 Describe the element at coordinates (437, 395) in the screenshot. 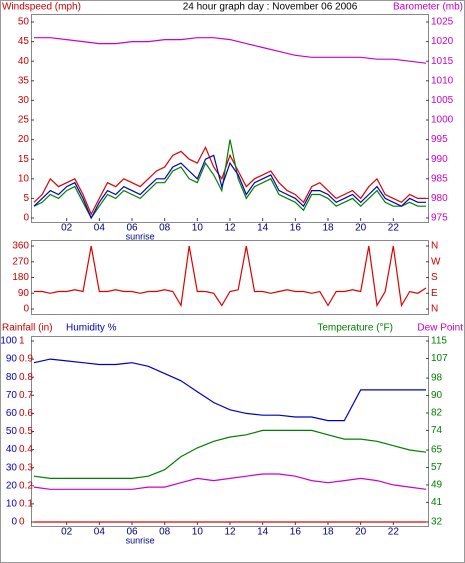

I see `y2-tick-label: 90` at that location.